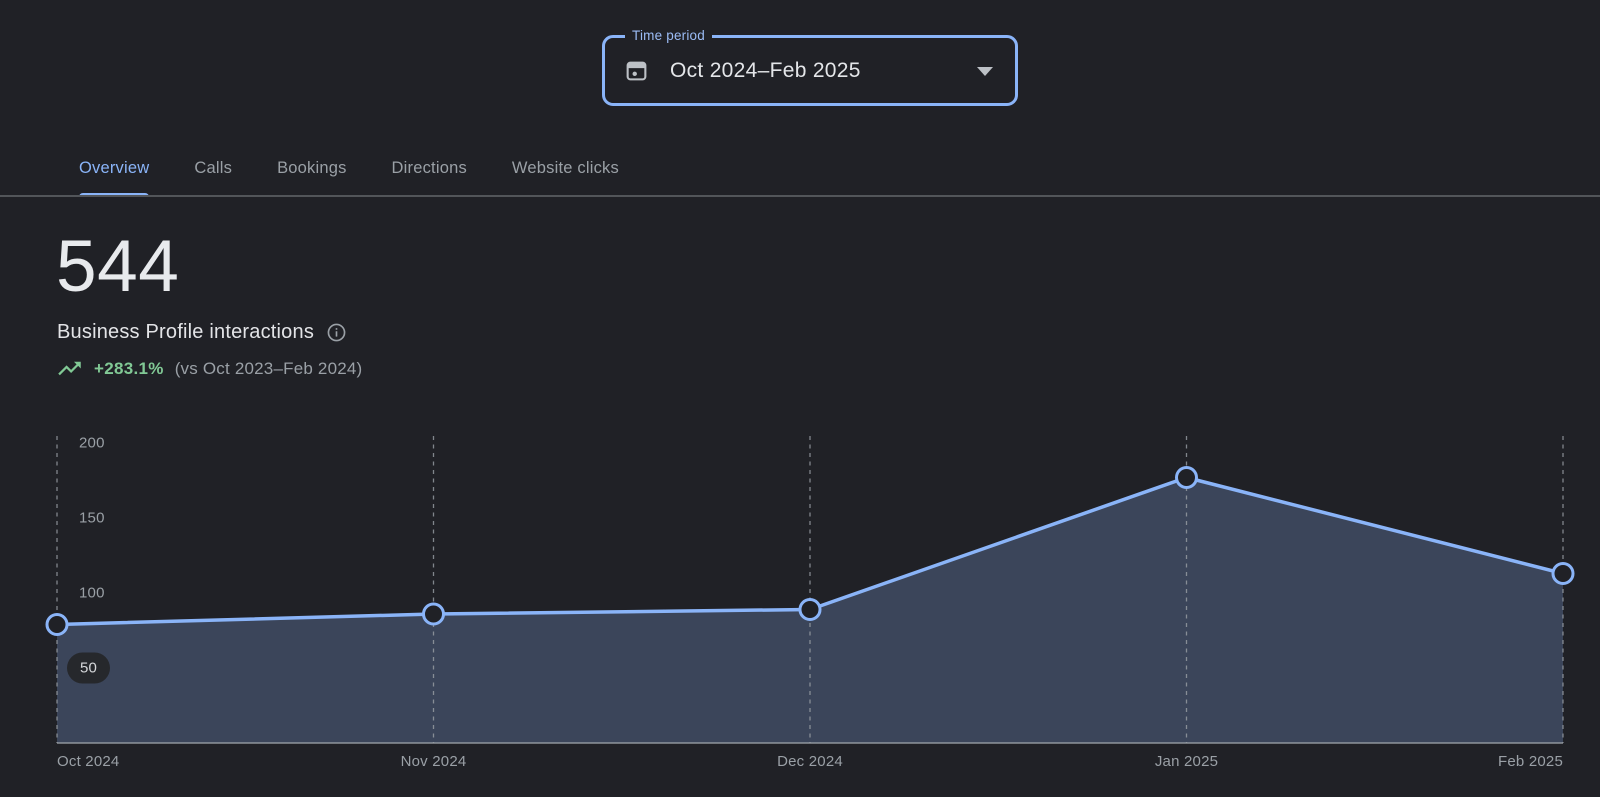 This screenshot has width=1600, height=797. What do you see at coordinates (1186, 477) in the screenshot?
I see `data-point-jan-2025` at bounding box center [1186, 477].